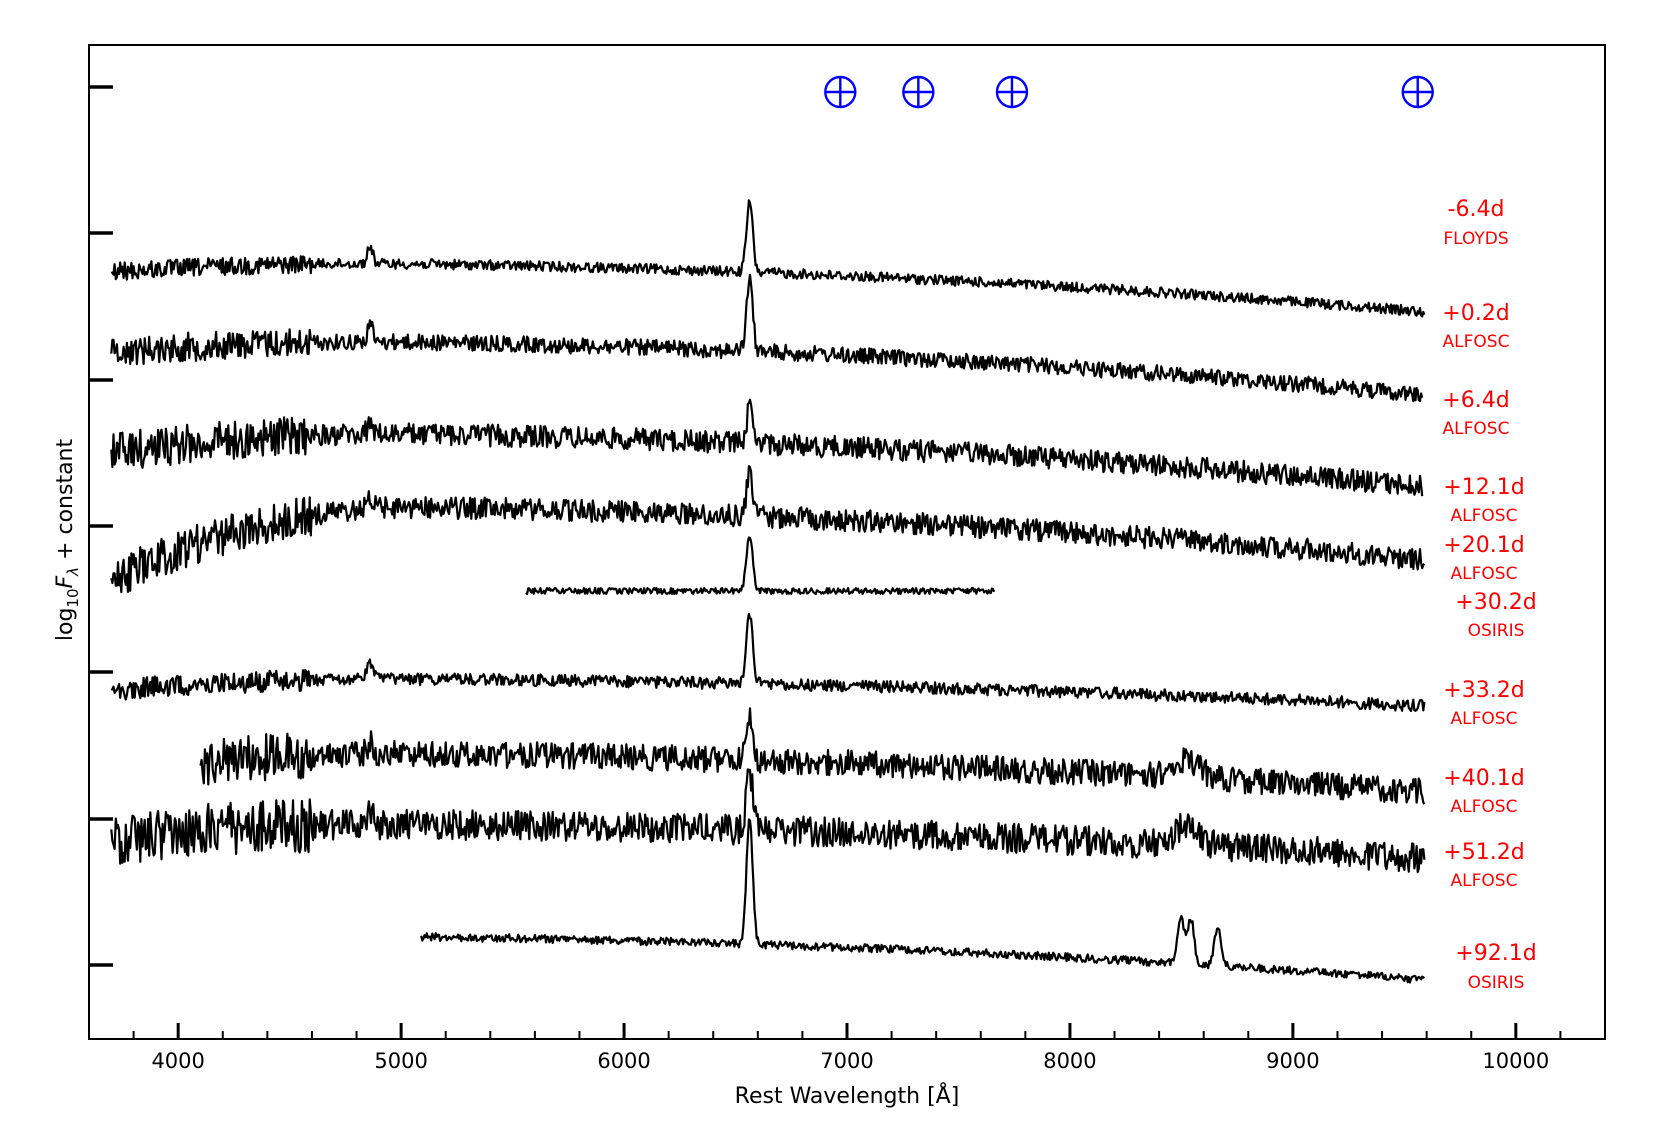 This screenshot has height=1131, width=1661. I want to click on epoch-label: +30.2d, so click(1495, 602).